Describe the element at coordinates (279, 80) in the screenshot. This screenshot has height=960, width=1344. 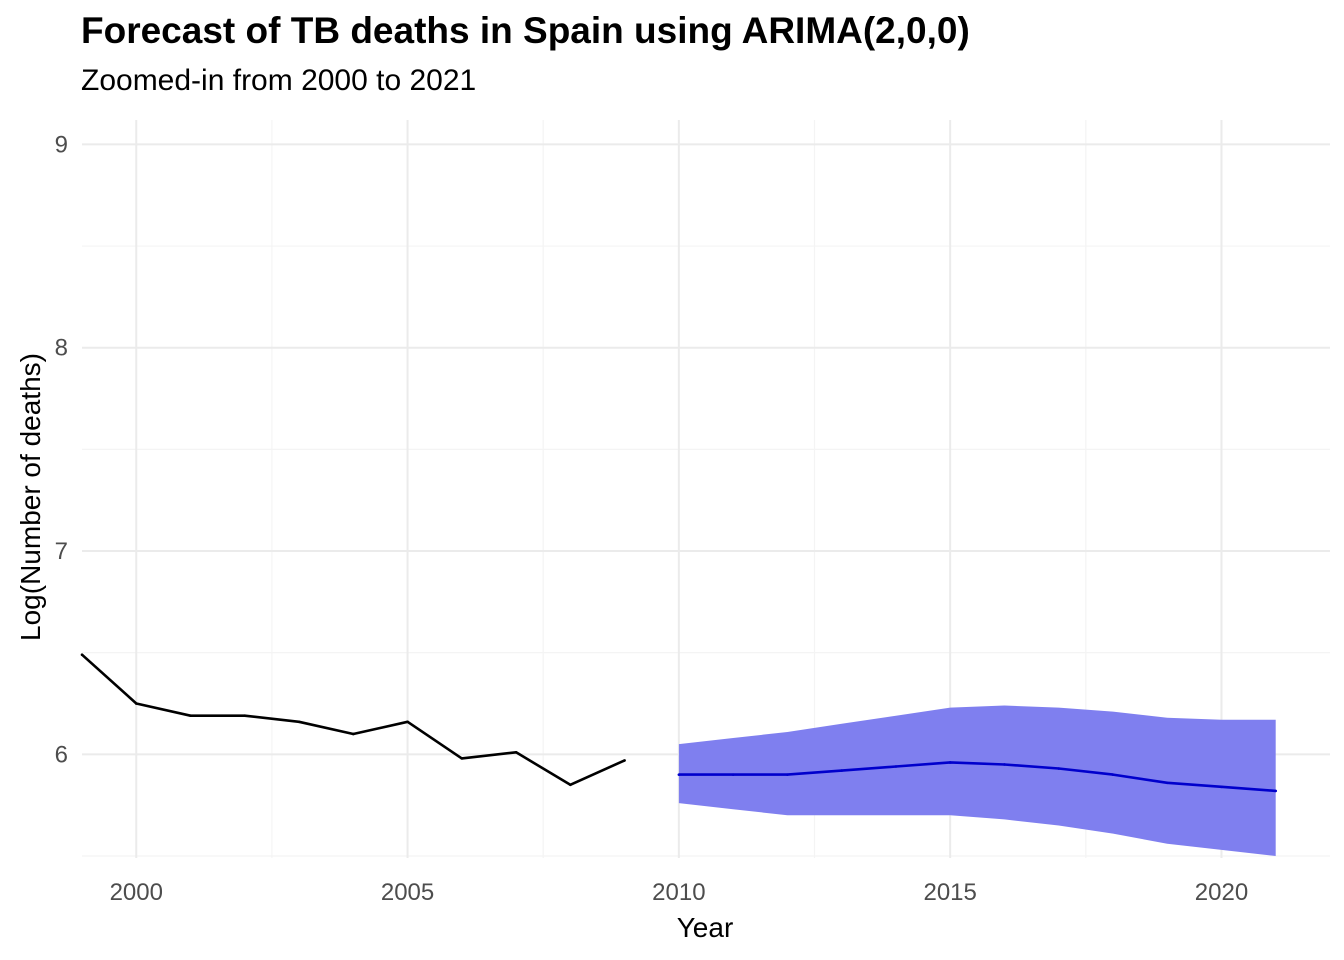
I see `chart-subtitle: Zoomed-in from 2000 to 2021` at that location.